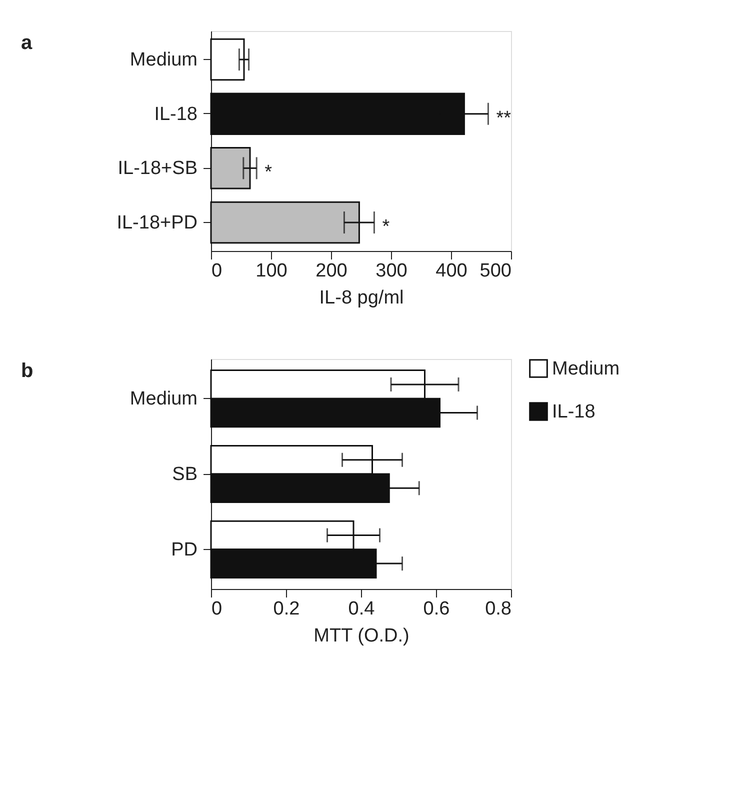 Image resolution: width=736 pixels, height=796 pixels. I want to click on x-tick-label: 0.6, so click(436, 609).